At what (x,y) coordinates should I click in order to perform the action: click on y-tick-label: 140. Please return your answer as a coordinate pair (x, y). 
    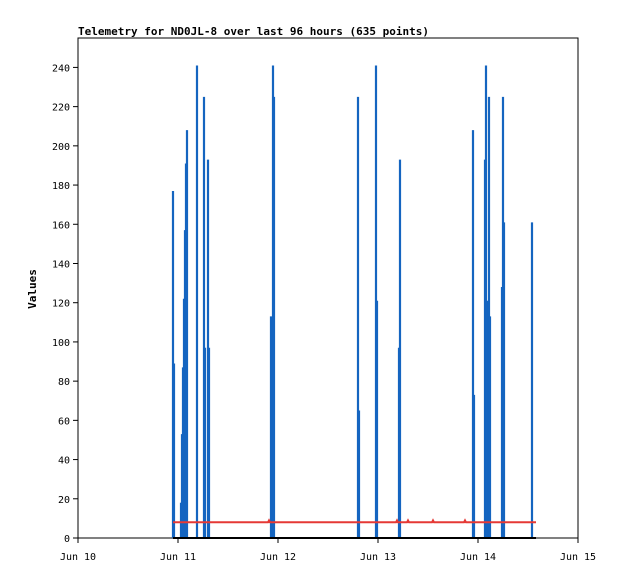
    Looking at the image, I should click on (61, 264).